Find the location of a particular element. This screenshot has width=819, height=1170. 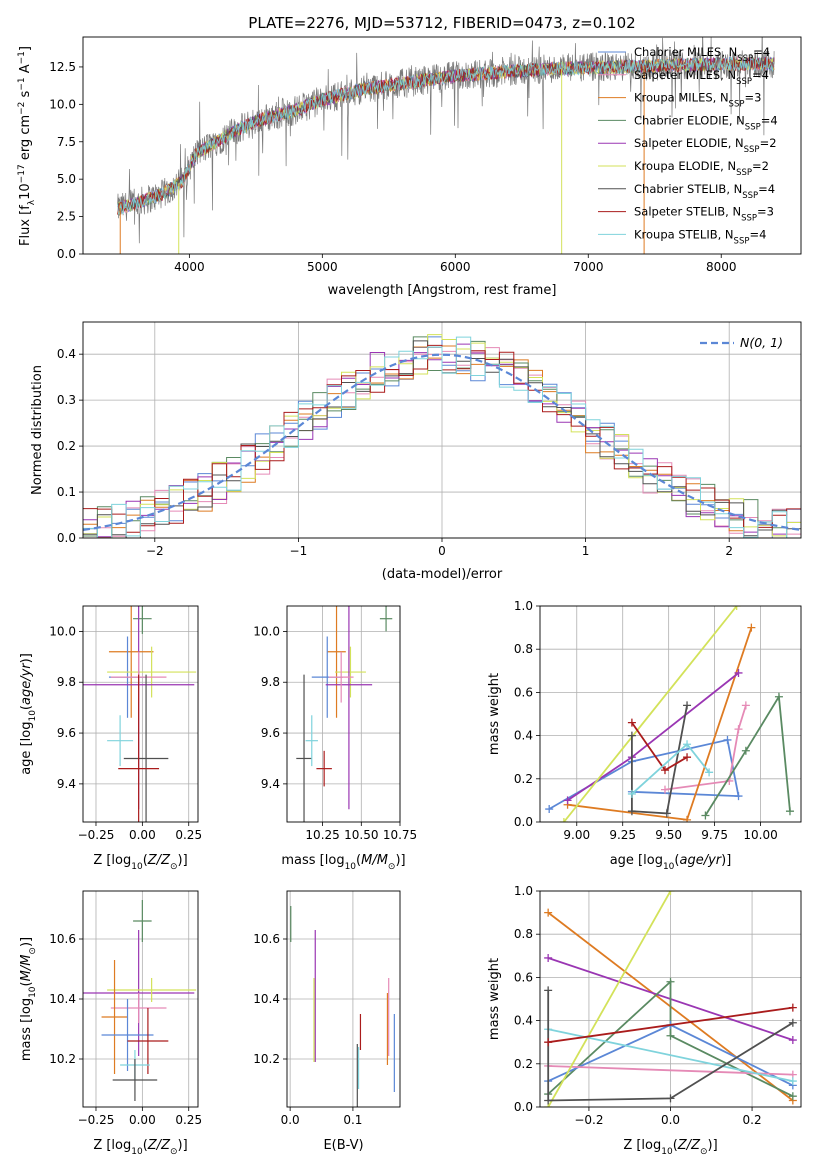

label-part: −2 is located at coordinates (22, 108).